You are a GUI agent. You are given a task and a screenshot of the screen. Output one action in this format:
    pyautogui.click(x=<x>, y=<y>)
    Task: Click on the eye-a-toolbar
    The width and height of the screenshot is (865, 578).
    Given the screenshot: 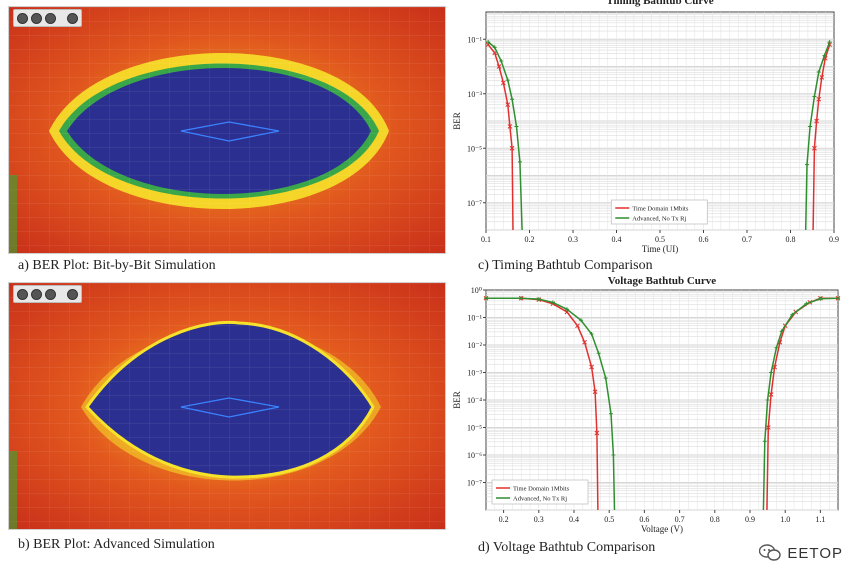 What is the action you would take?
    pyautogui.click(x=47, y=18)
    